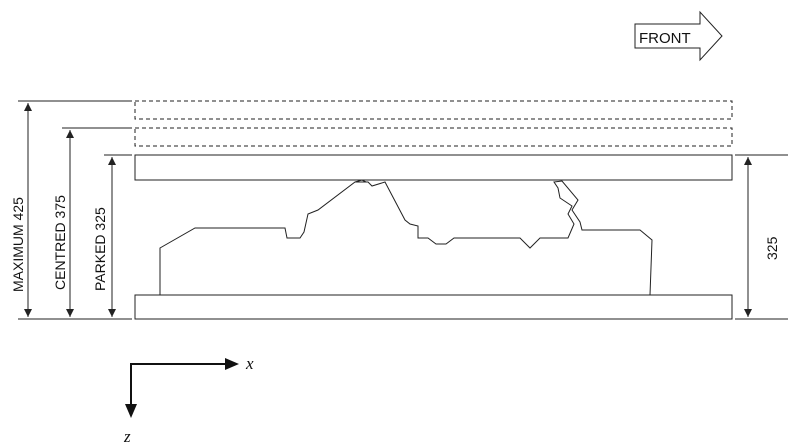  Describe the element at coordinates (127, 436) in the screenshot. I see `z-axis-label: z` at that location.